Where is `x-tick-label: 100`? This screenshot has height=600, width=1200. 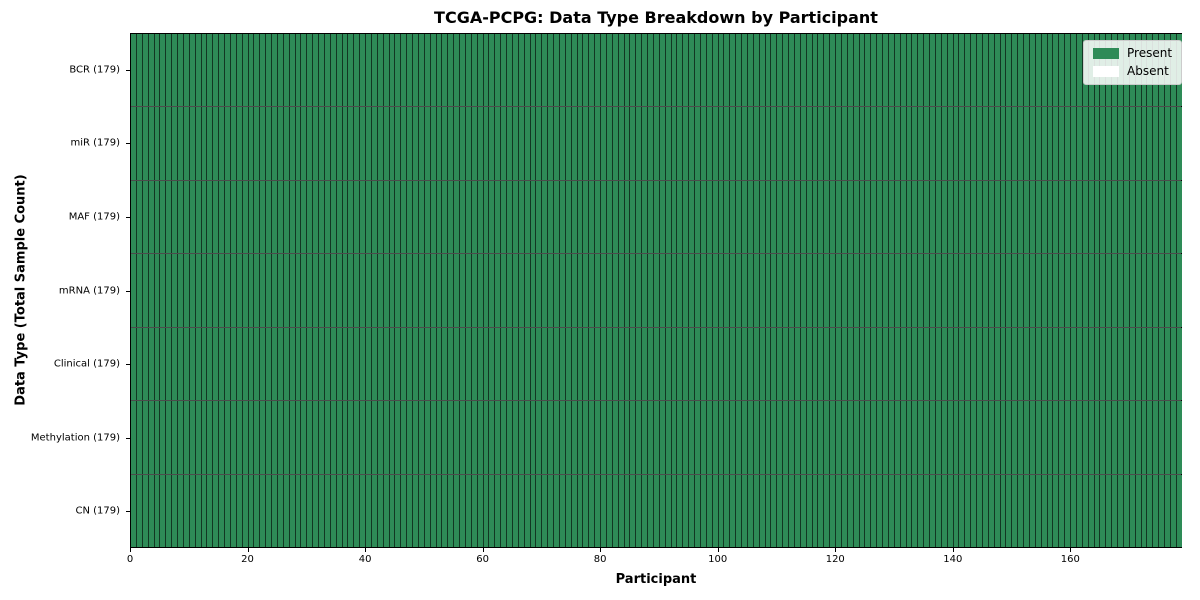
x-tick-label: 100 is located at coordinates (718, 559).